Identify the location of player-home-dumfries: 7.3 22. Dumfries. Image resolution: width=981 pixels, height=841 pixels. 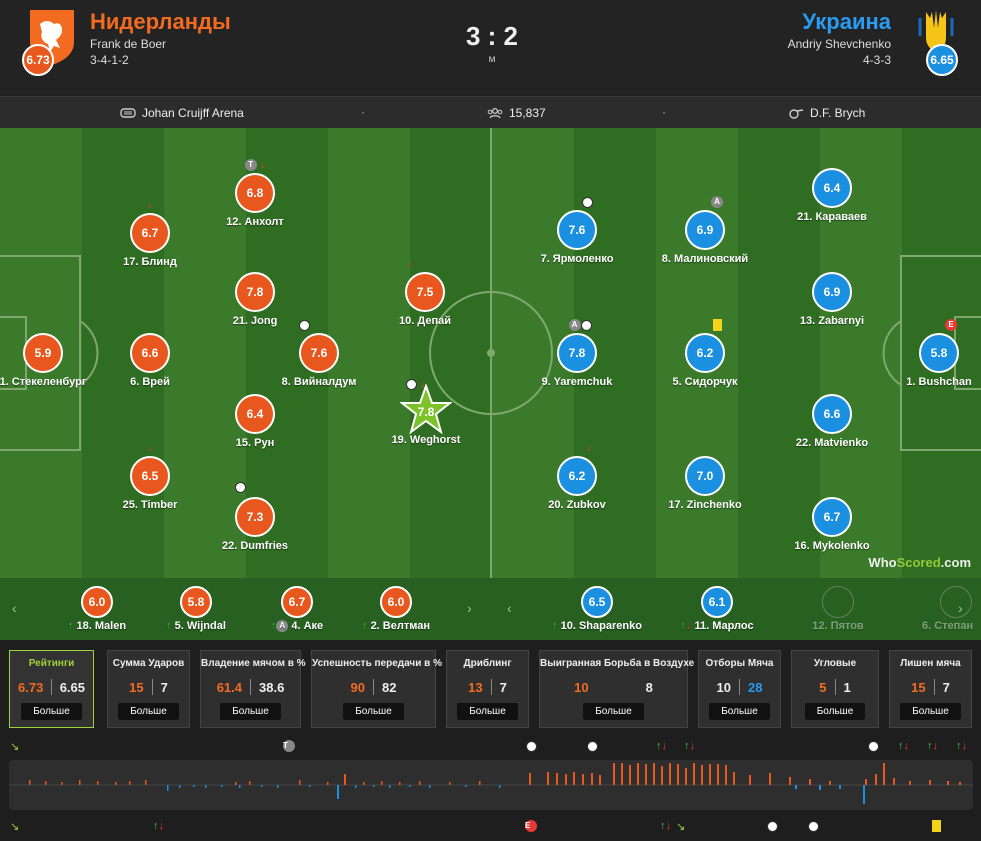
(255, 516).